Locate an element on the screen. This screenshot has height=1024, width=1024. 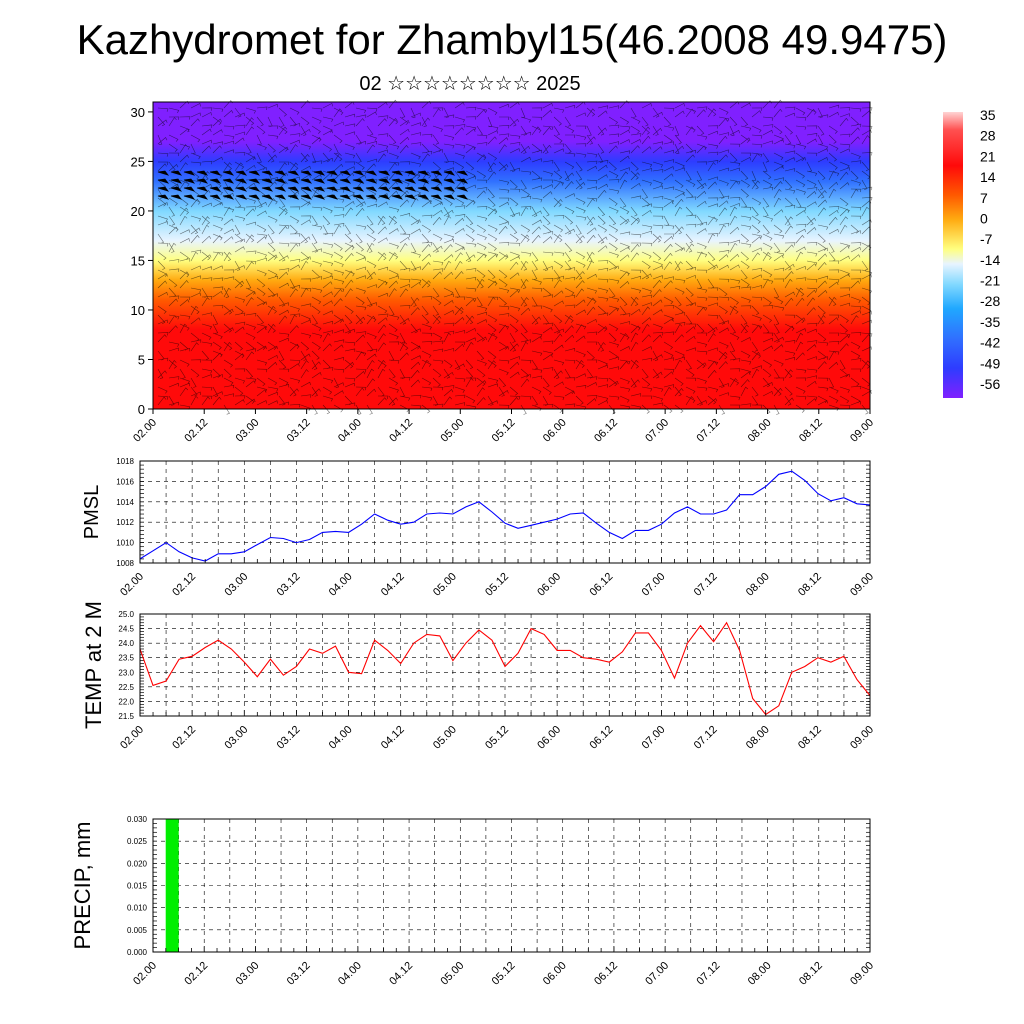
colorbar-label: -21 is located at coordinates (990, 281).